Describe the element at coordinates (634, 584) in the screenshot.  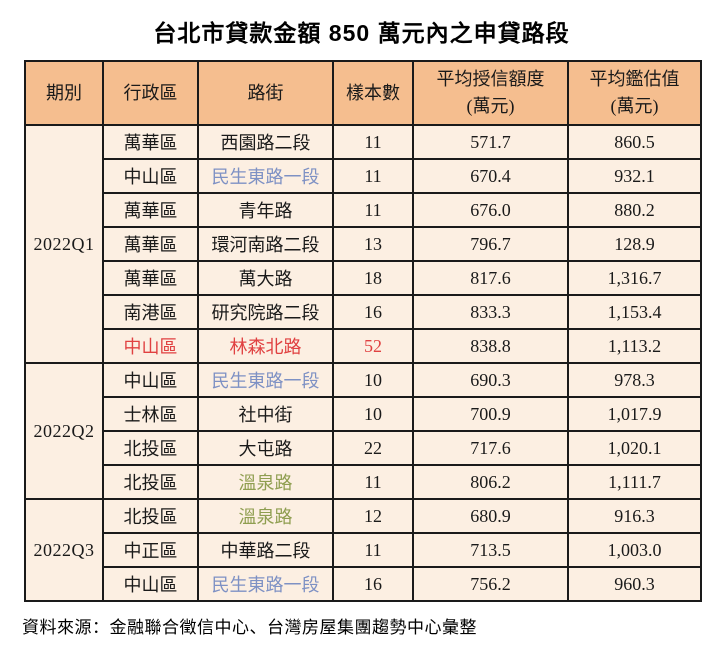
I see `avg-appraisal-cell: 960.3` at that location.